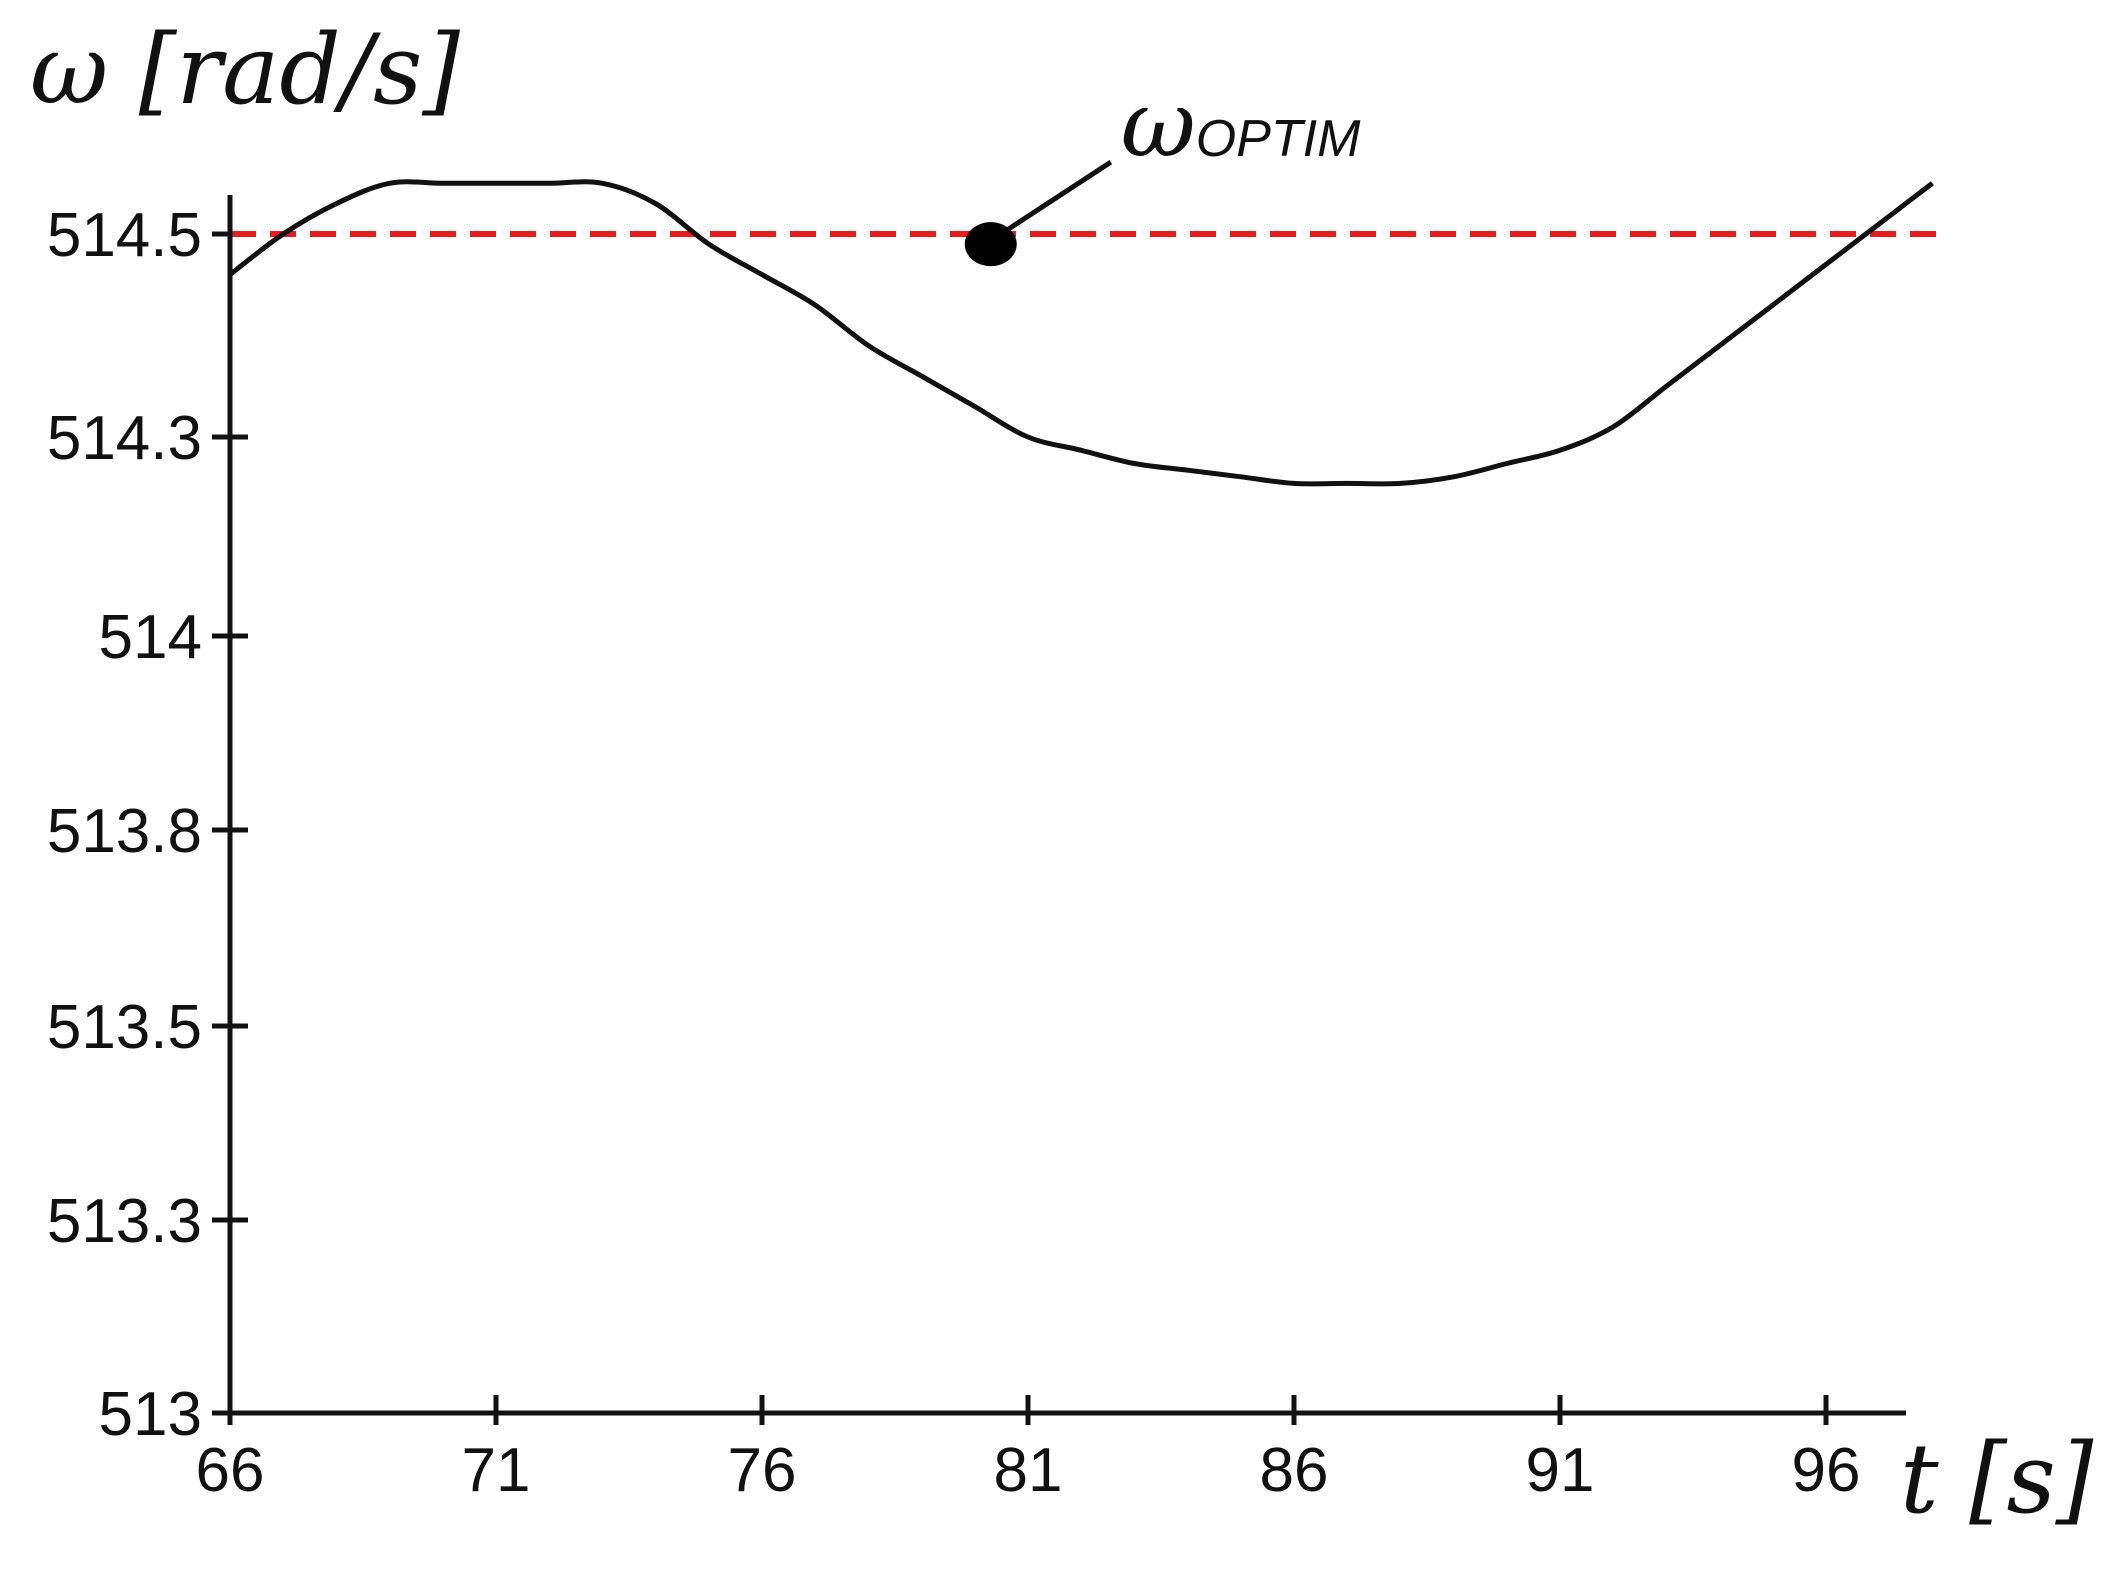  What do you see at coordinates (124, 235) in the screenshot?
I see `y-tick-label: 514.5` at bounding box center [124, 235].